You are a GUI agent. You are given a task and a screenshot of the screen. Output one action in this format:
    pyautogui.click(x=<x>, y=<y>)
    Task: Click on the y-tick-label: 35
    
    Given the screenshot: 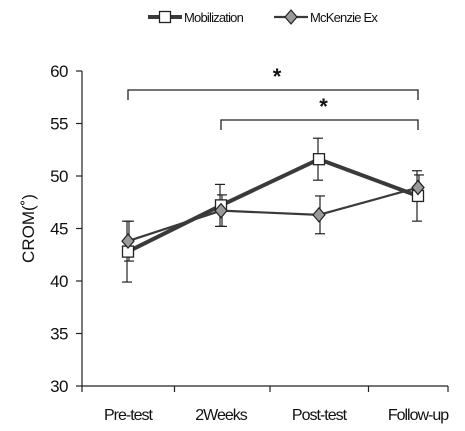 What is the action you would take?
    pyautogui.click(x=59, y=334)
    